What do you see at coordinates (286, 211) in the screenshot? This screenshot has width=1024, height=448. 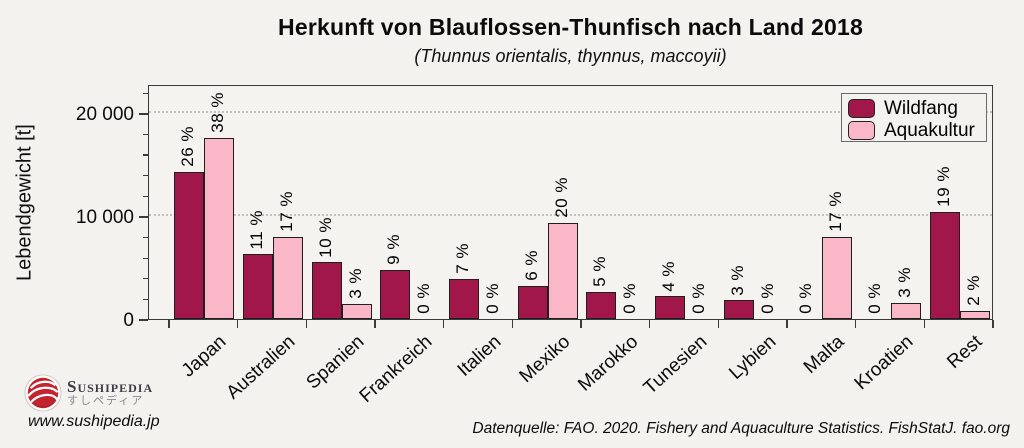 I see `percent-label-aquakultur-australien: 17 %` at bounding box center [286, 211].